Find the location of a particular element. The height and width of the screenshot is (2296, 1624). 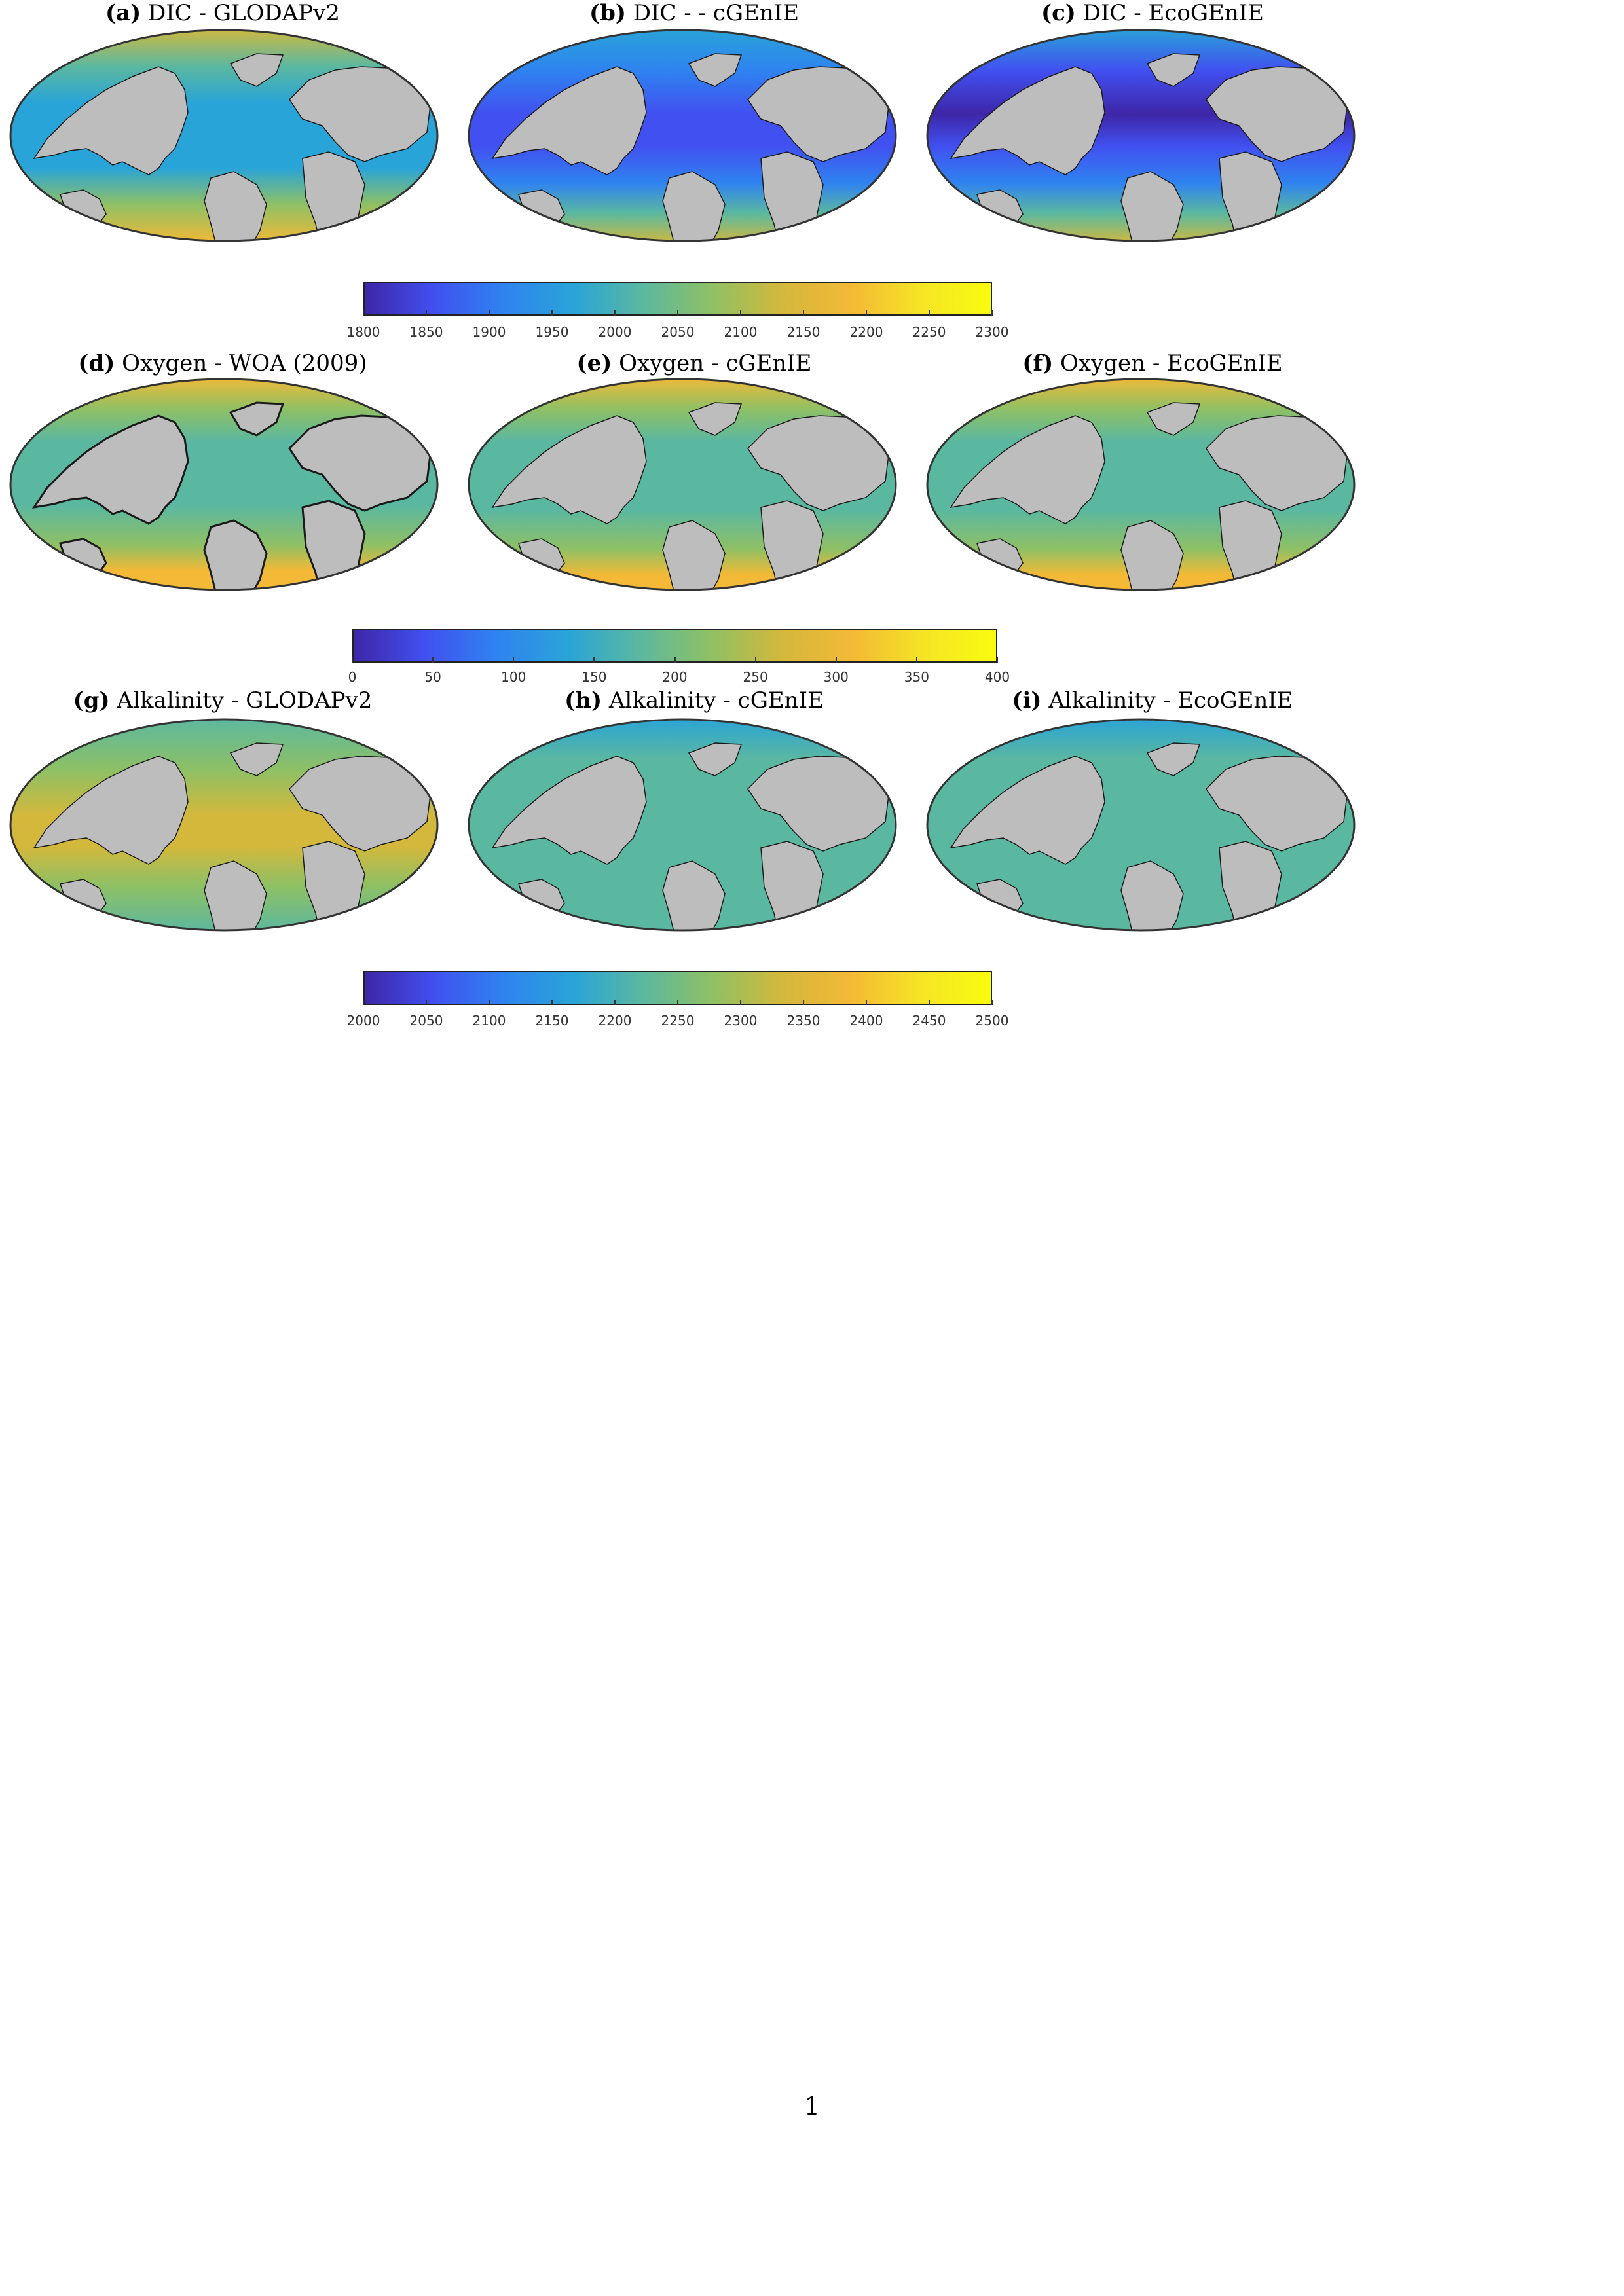

colorbar-tick-label: 400 is located at coordinates (997, 677).